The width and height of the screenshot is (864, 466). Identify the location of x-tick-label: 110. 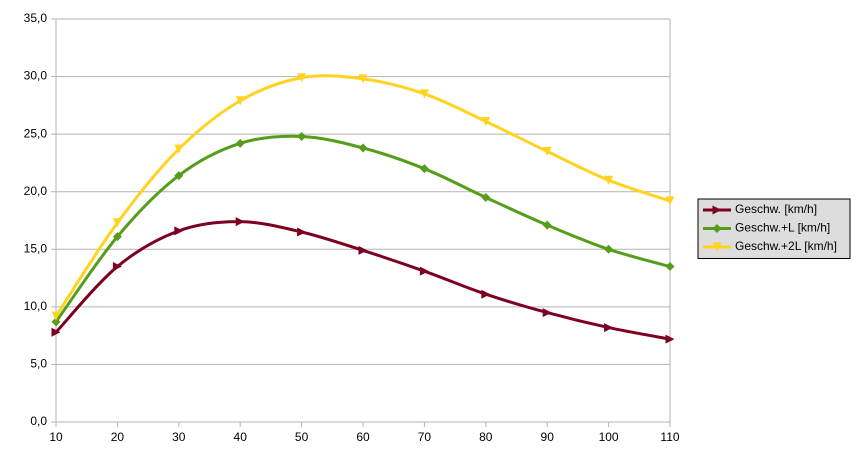
(669, 437).